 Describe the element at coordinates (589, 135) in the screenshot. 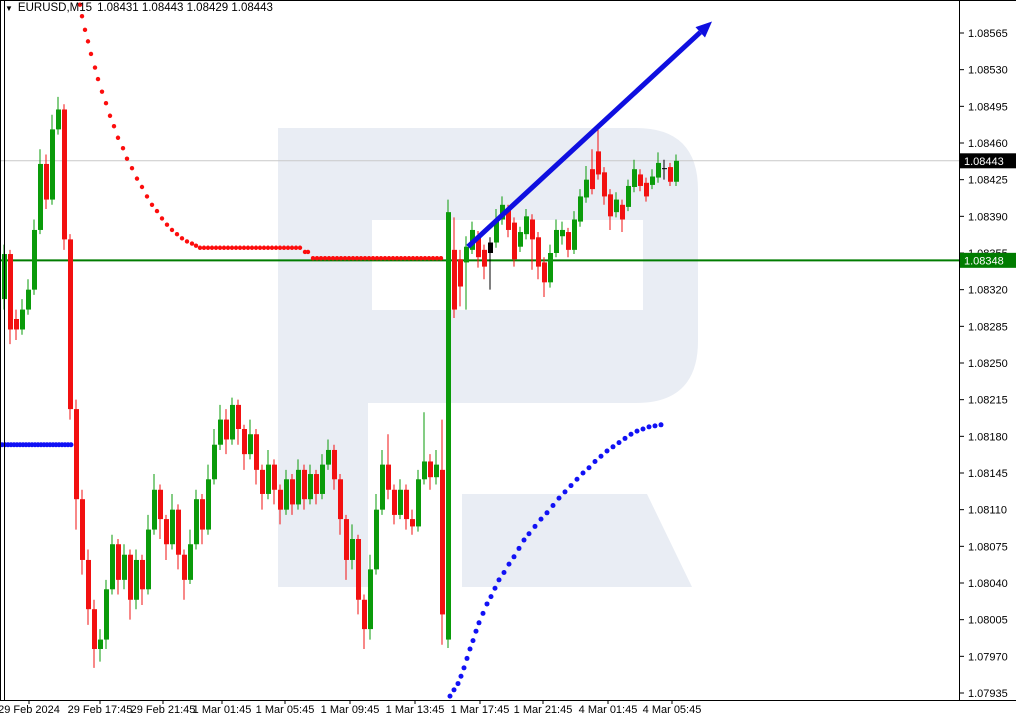

I see `trend-arrow` at that location.